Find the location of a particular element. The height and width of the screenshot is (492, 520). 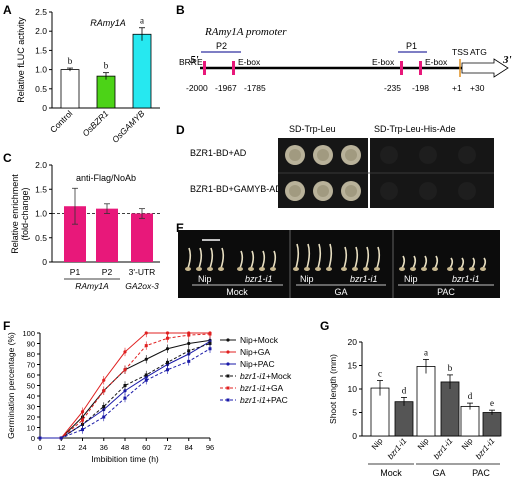

y-tick-label: 70 is located at coordinates (31, 365).